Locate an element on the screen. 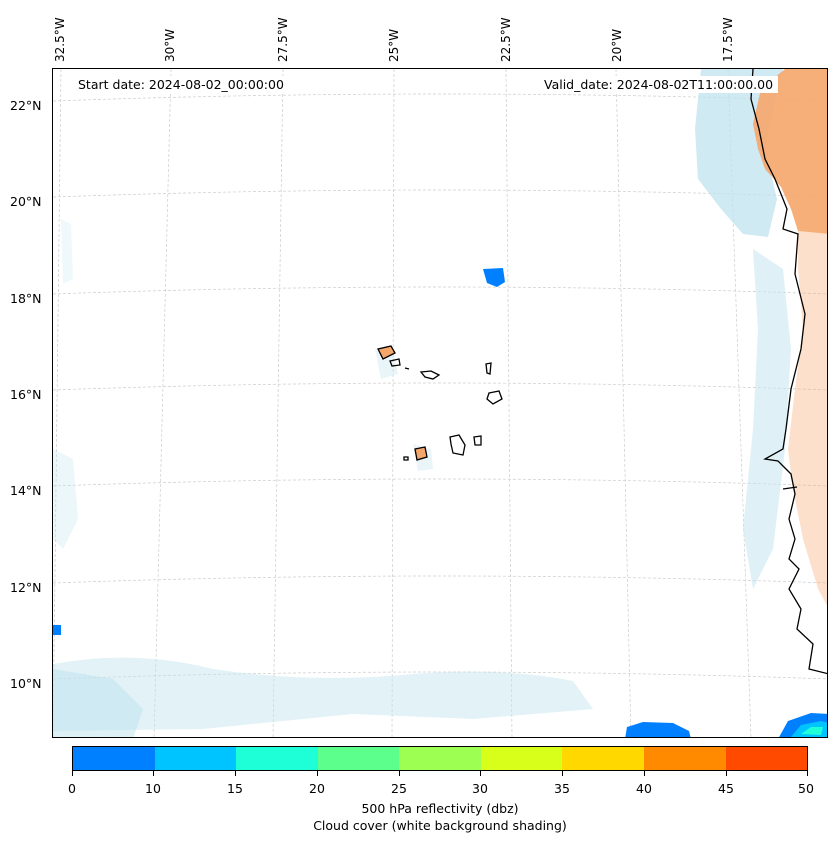  island-santo-antao is located at coordinates (386, 352).